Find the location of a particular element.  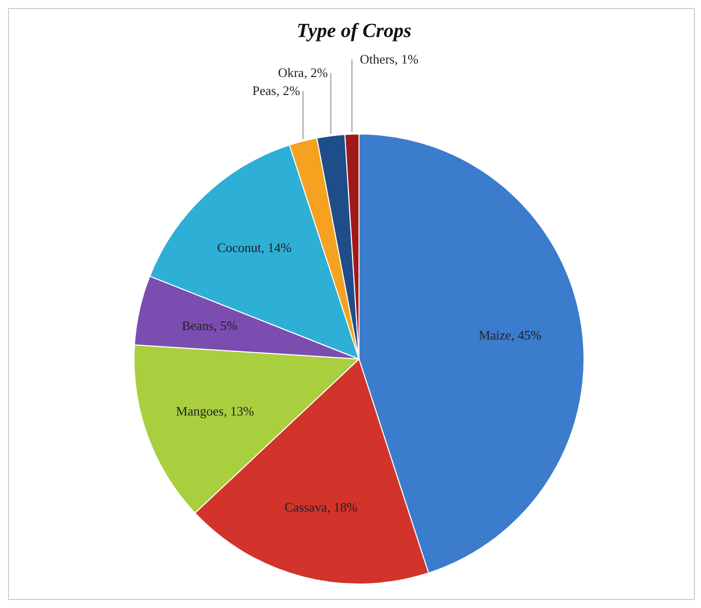

slice-label: Mangoes, 13% is located at coordinates (215, 410).